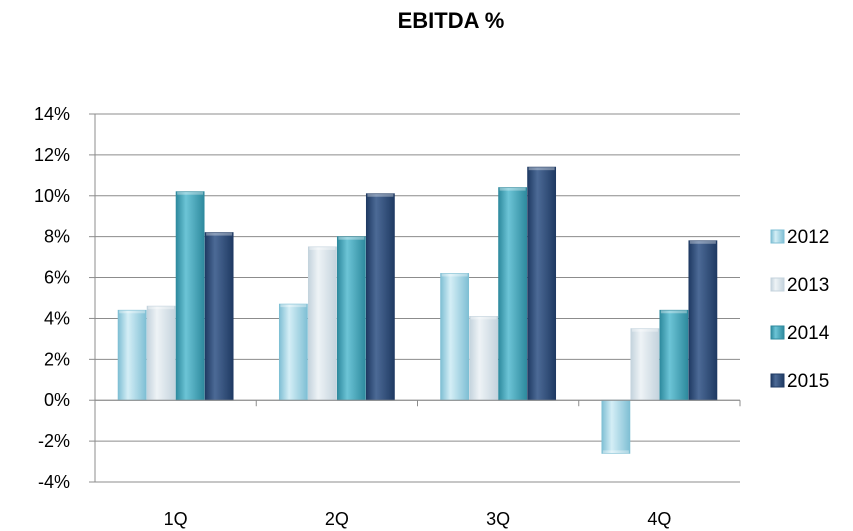 Image resolution: width=853 pixels, height=531 pixels. I want to click on bar-2014-1Q, so click(190, 296).